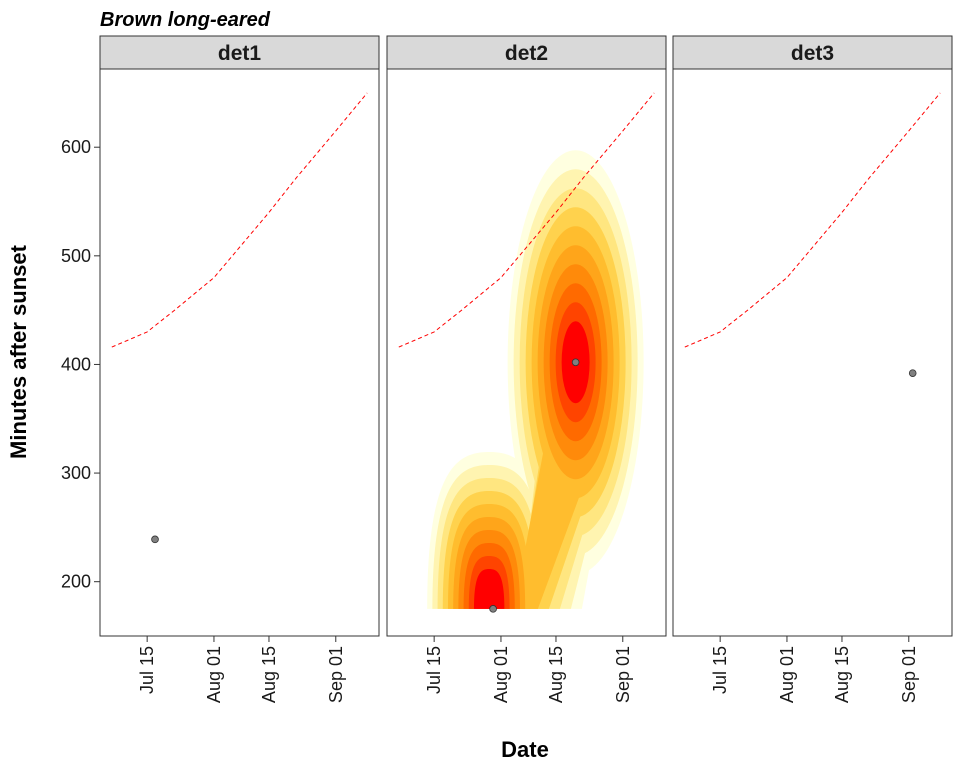  What do you see at coordinates (185, 20) in the screenshot?
I see `chart-title: Brown long-eared` at bounding box center [185, 20].